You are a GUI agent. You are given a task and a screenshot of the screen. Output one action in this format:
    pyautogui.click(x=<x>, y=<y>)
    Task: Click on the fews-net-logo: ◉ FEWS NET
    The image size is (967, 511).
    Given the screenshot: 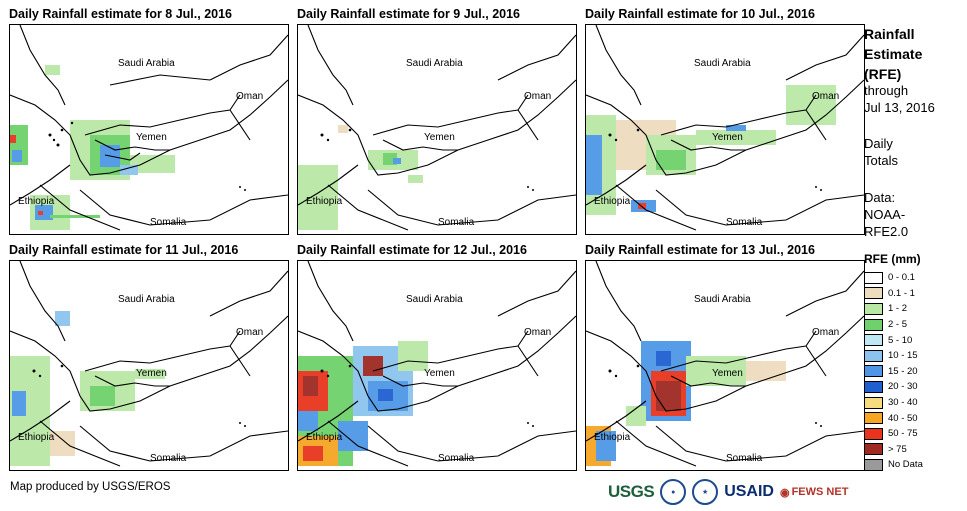 What is the action you would take?
    pyautogui.click(x=814, y=492)
    